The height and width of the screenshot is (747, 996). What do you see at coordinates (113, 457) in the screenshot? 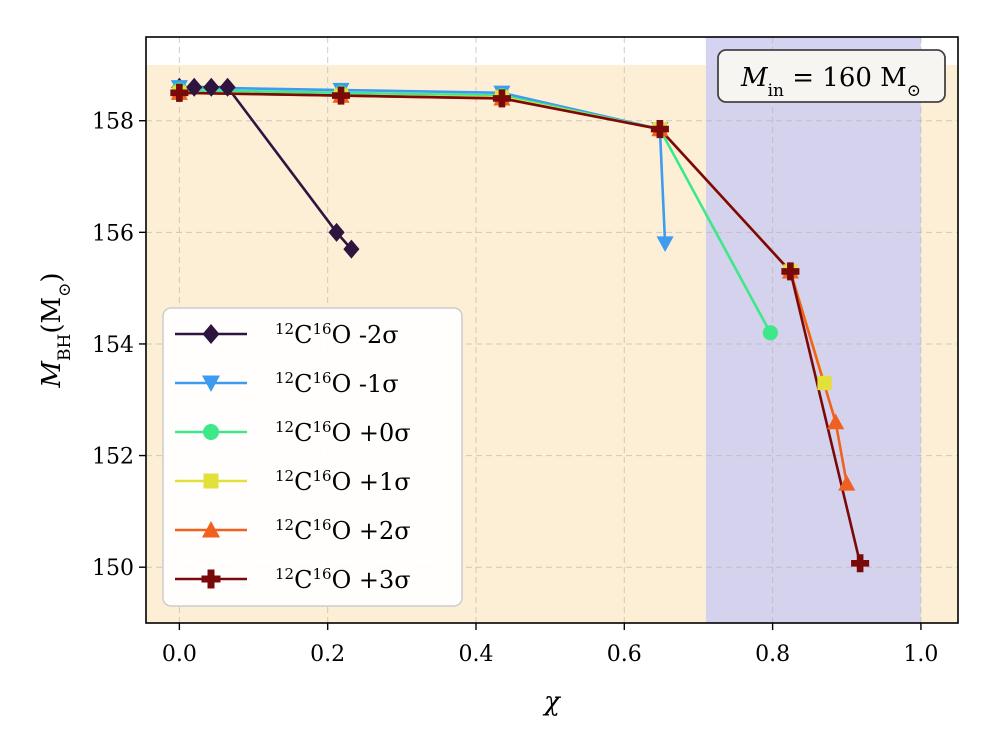
I see `y-tick-label: 152` at bounding box center [113, 457].